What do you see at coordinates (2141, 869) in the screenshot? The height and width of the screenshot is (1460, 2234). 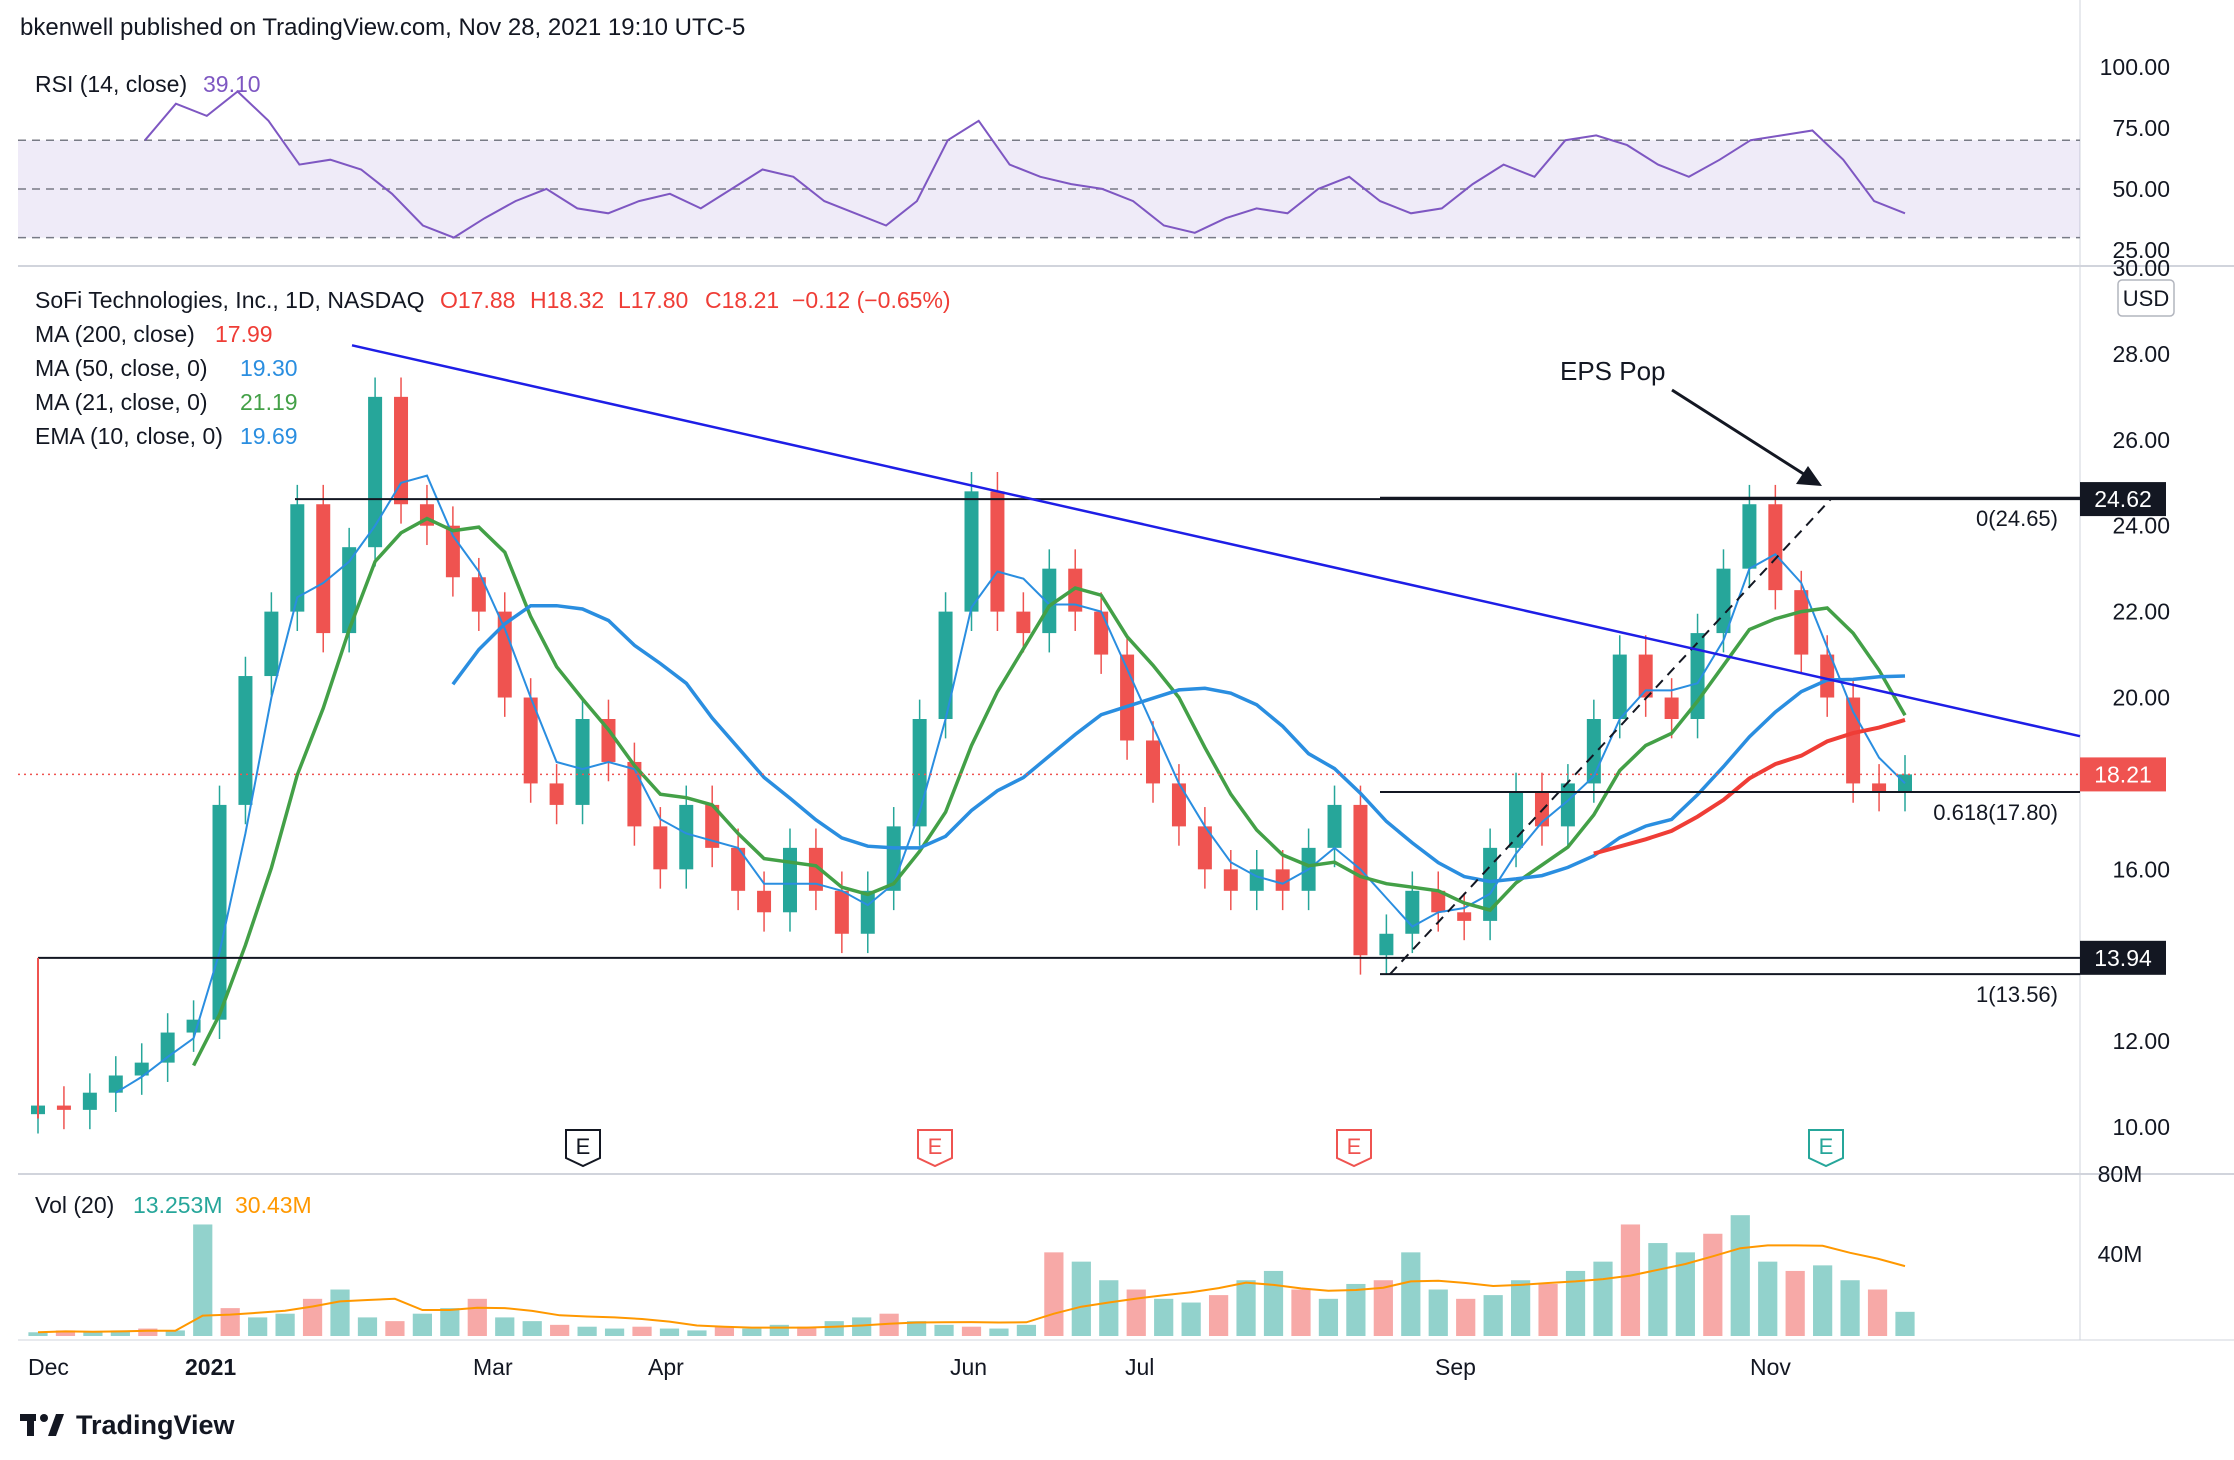 I see `price-tick-label: 16.00` at bounding box center [2141, 869].